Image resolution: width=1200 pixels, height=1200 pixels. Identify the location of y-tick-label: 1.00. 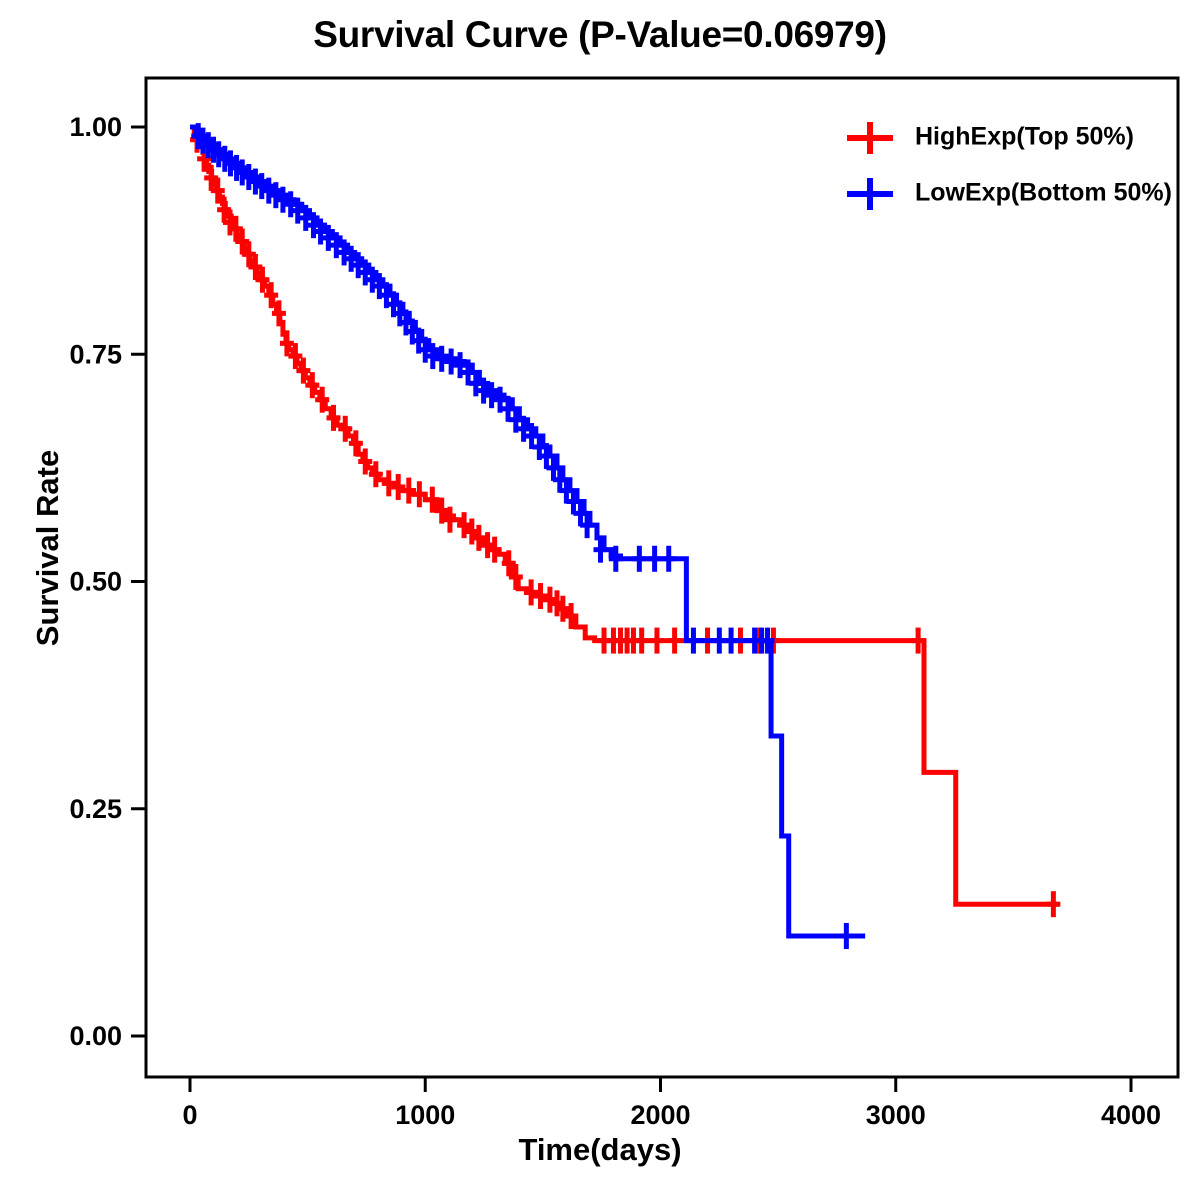
(95, 127).